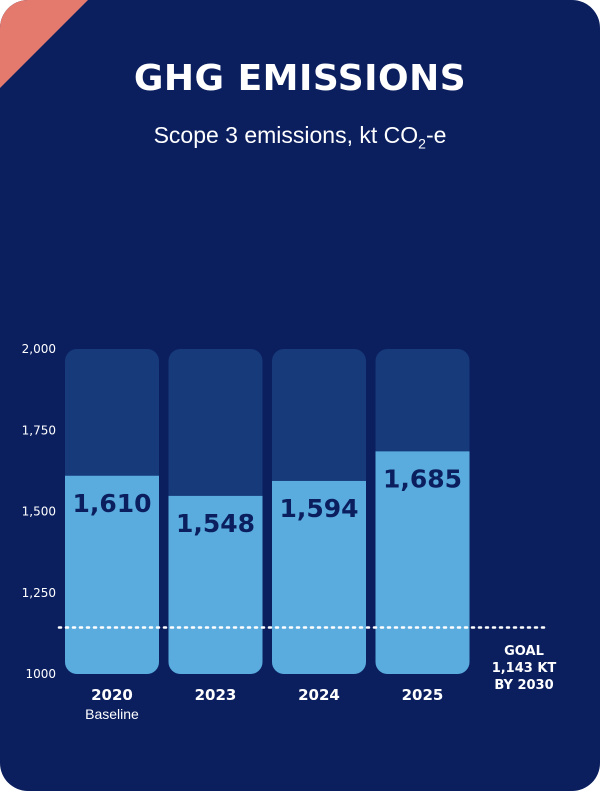  Describe the element at coordinates (300, 78) in the screenshot. I see `chart-title: GHG EMISSIONS` at that location.